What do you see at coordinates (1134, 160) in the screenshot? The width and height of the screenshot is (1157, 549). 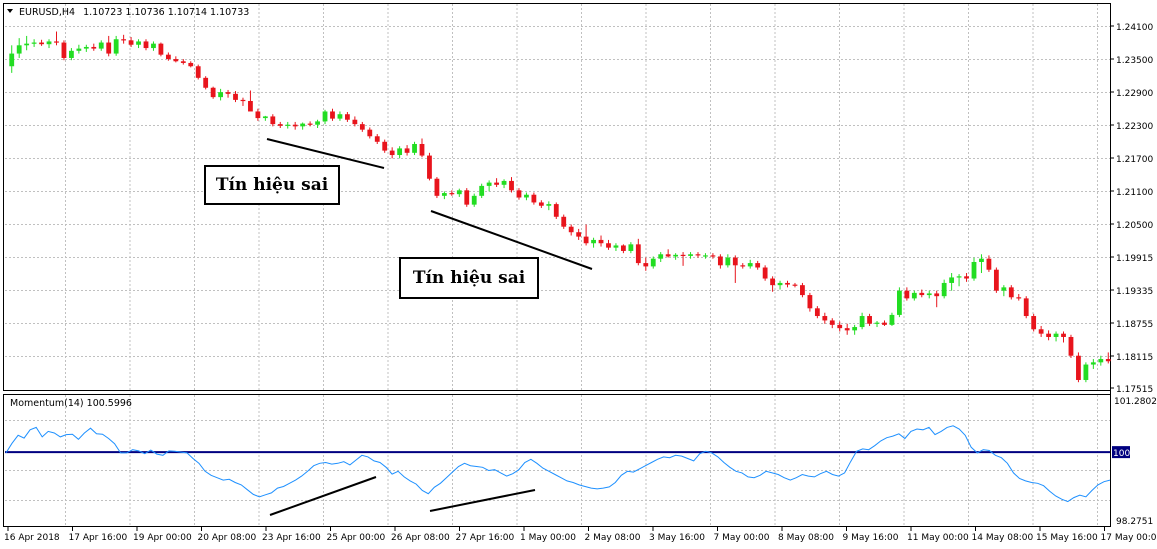 I see `price-axis-label: 1.21700` at bounding box center [1134, 160].